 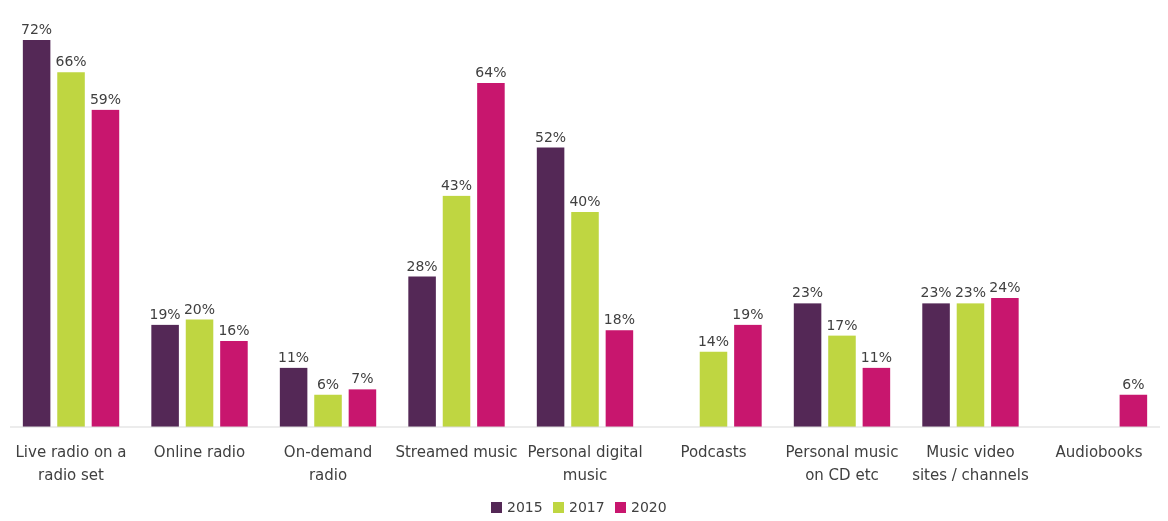 What do you see at coordinates (71, 61) in the screenshot?
I see `data-label: 66%` at bounding box center [71, 61].